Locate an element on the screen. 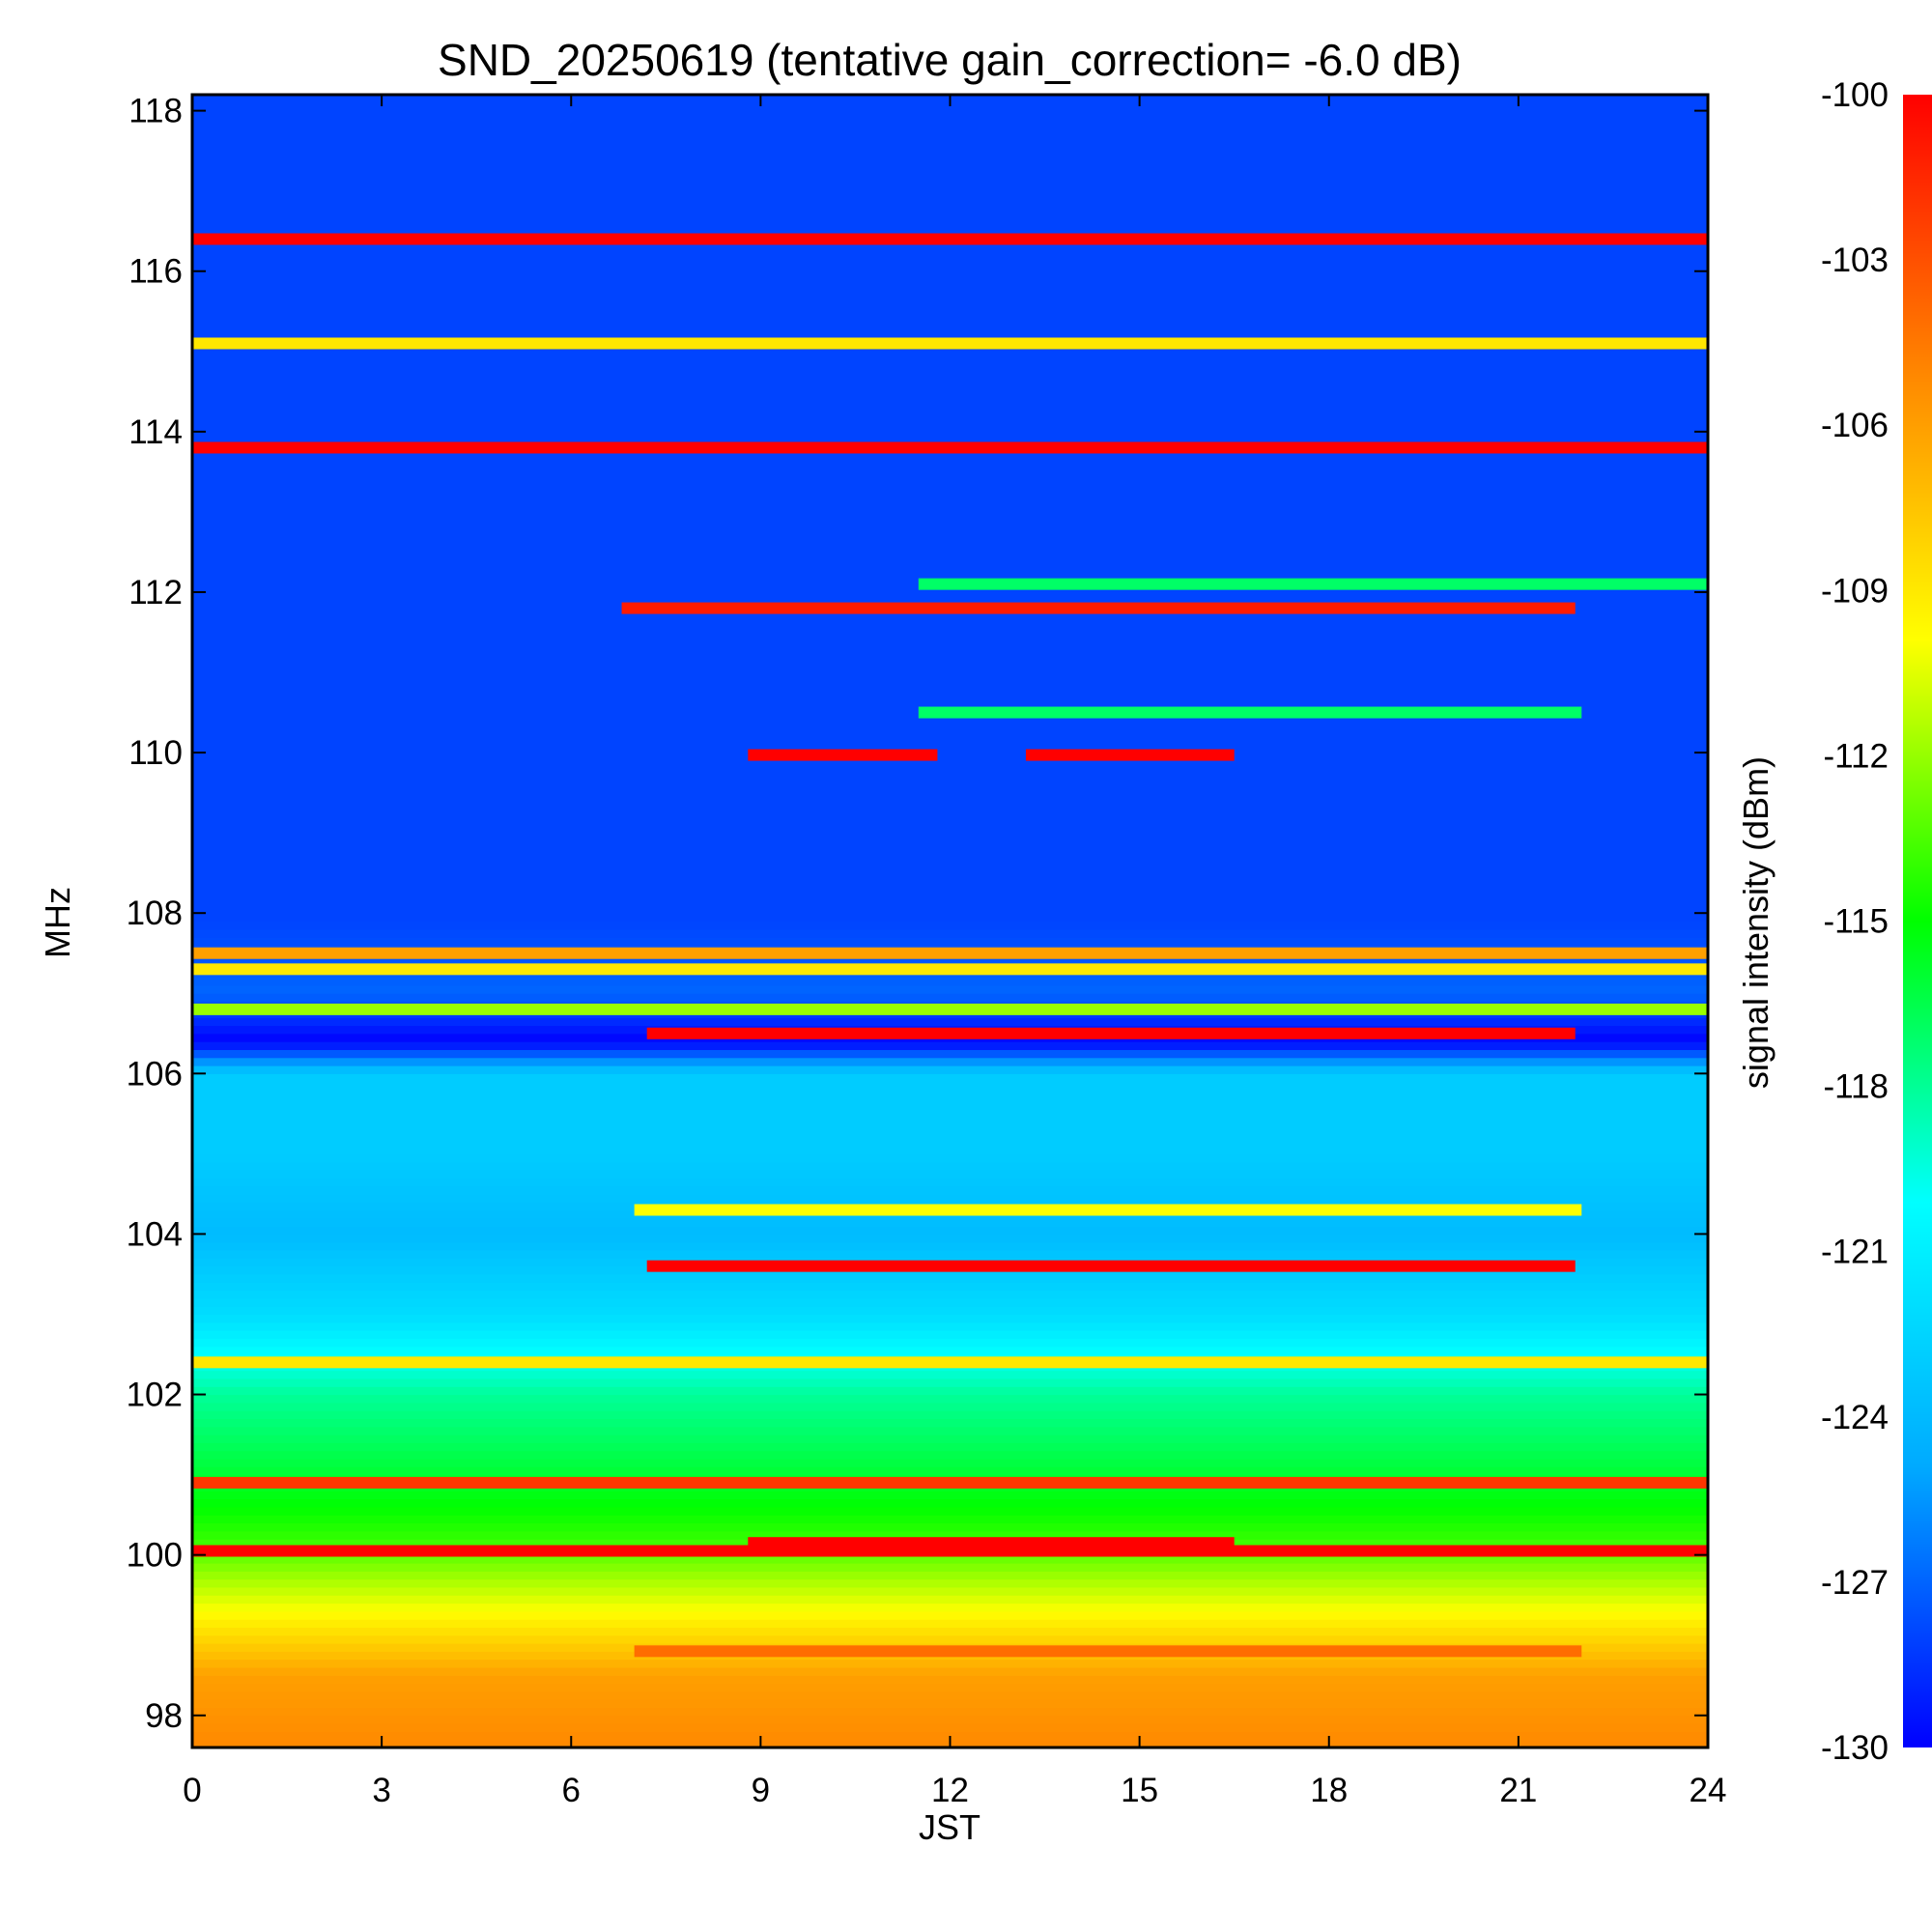 The width and height of the screenshot is (1932, 1932). x-axis-label: JST is located at coordinates (949, 1827).